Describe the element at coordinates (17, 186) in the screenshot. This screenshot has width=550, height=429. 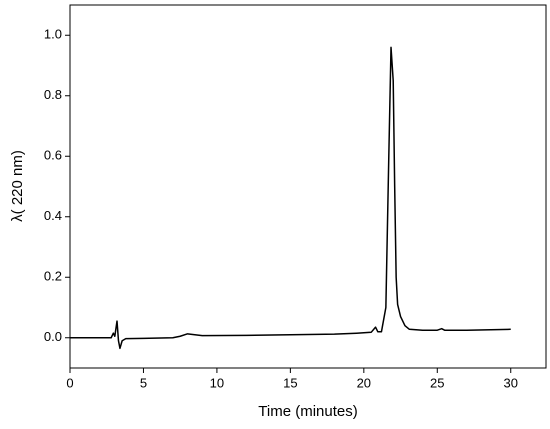
I see `y-axis-label: λ( 220 nm)` at that location.